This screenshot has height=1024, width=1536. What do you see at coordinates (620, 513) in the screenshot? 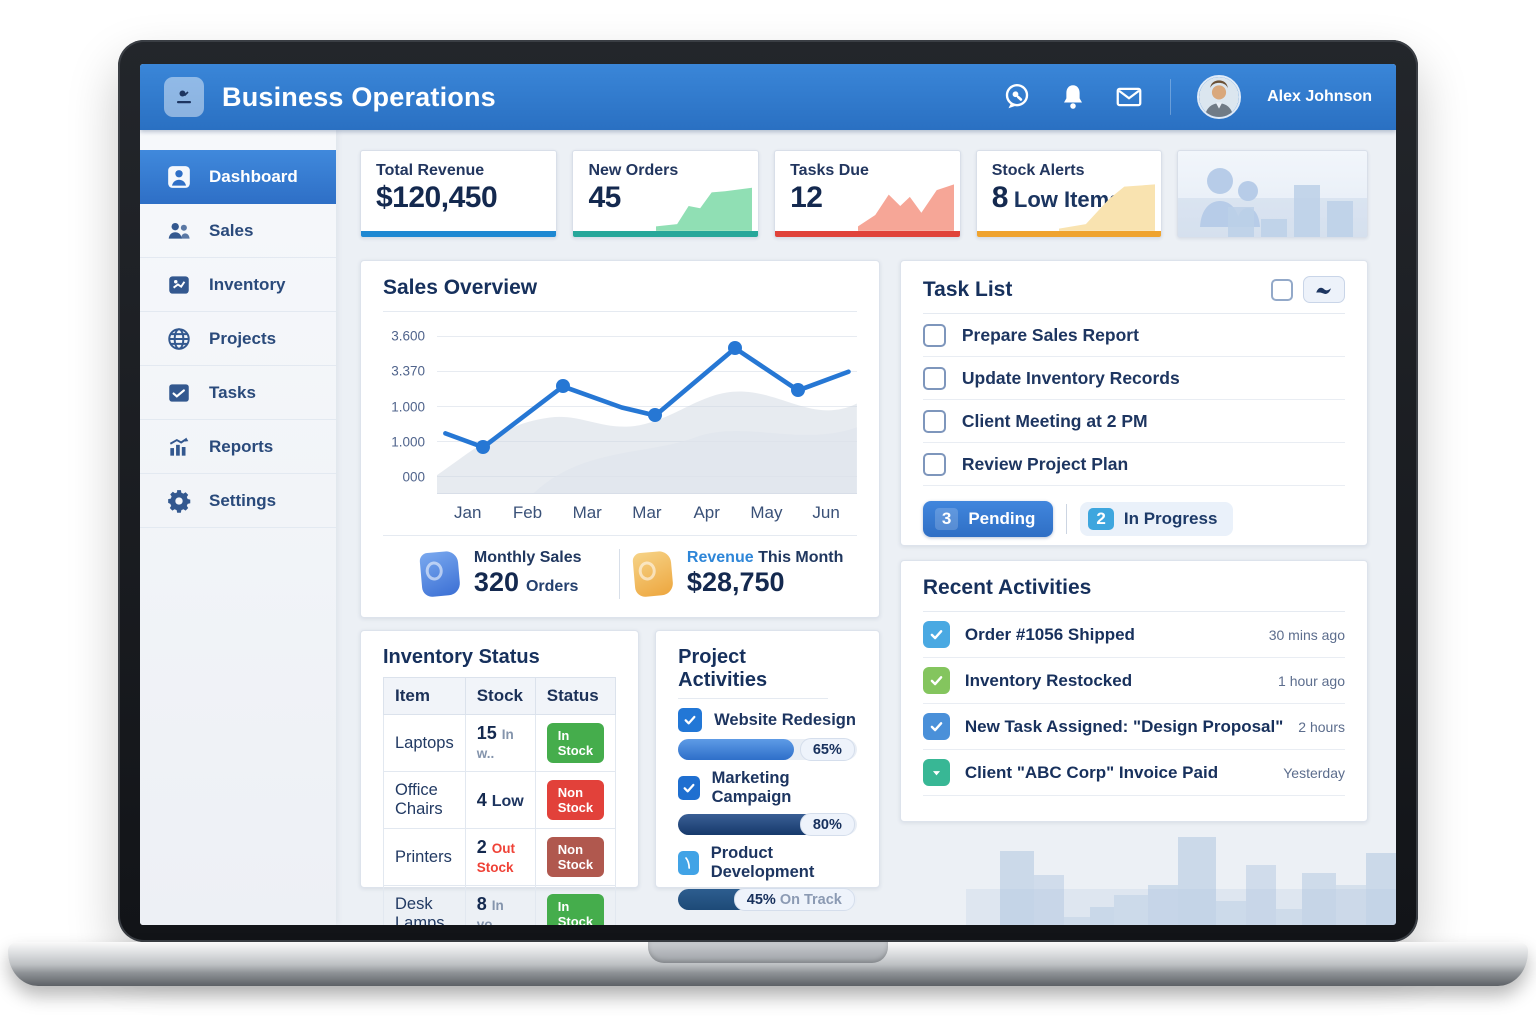
I see `chart-x-axis: Jan Feb Mar Mar Apr May Jun` at bounding box center [620, 513].